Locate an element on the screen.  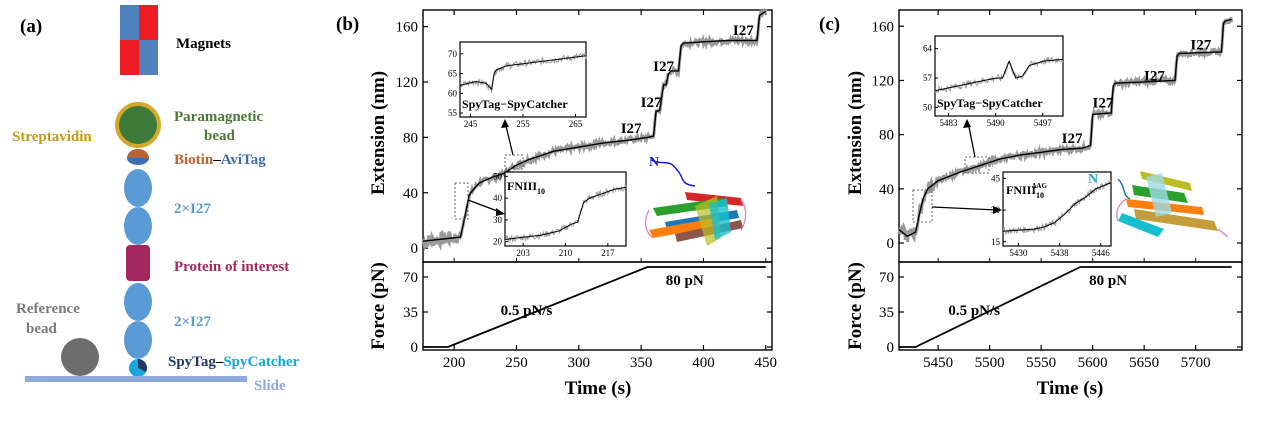
i27-top-label: 2×I27 is located at coordinates (192, 209).